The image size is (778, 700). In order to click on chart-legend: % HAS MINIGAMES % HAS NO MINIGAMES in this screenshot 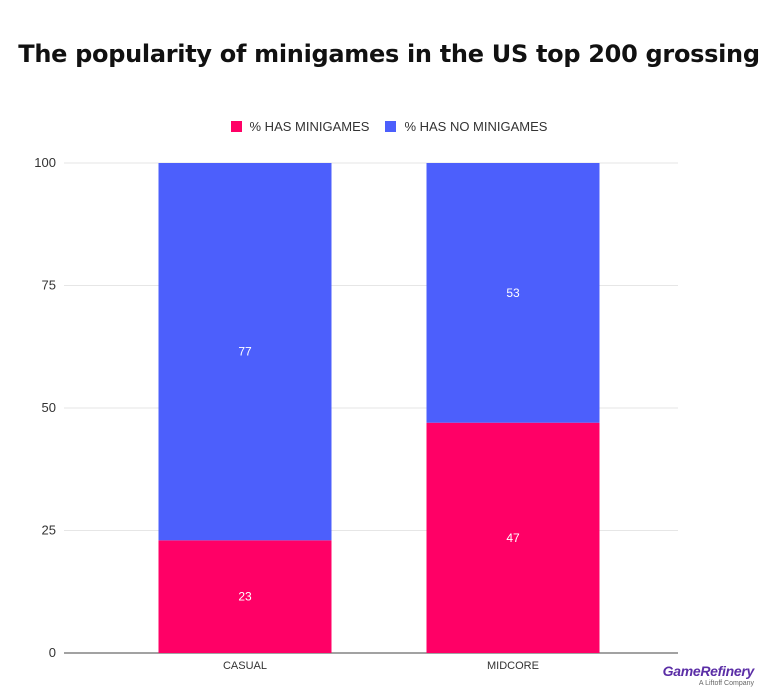, I will do `click(389, 126)`.